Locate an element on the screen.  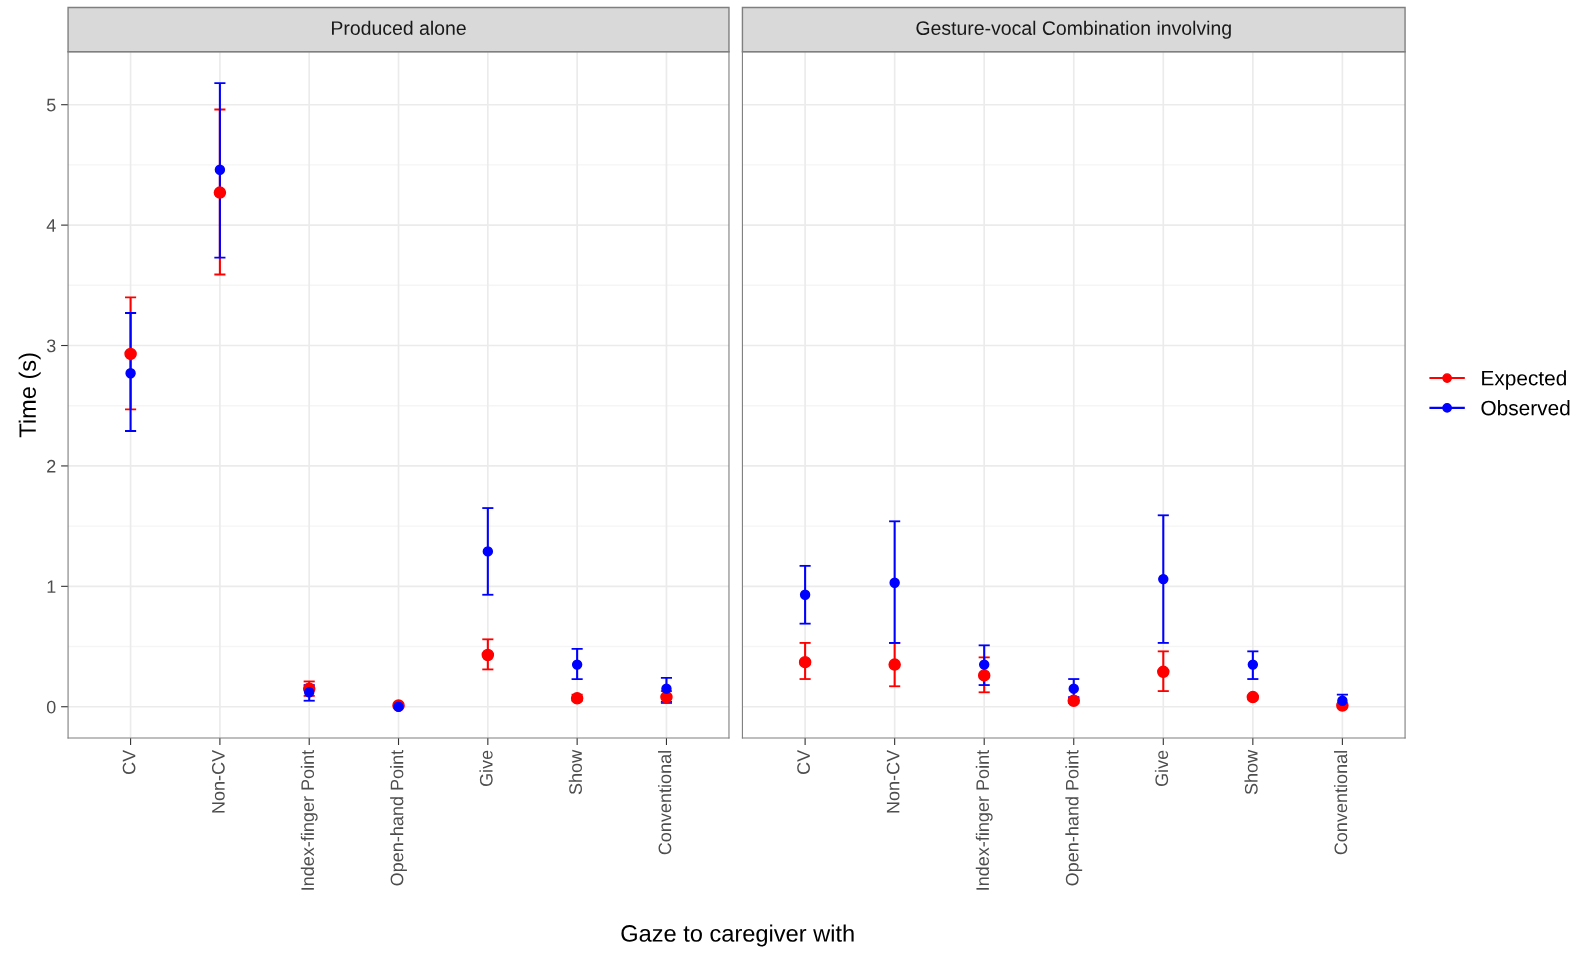
chart-title: Gesture-vocal Combination involving is located at coordinates (1073, 29).